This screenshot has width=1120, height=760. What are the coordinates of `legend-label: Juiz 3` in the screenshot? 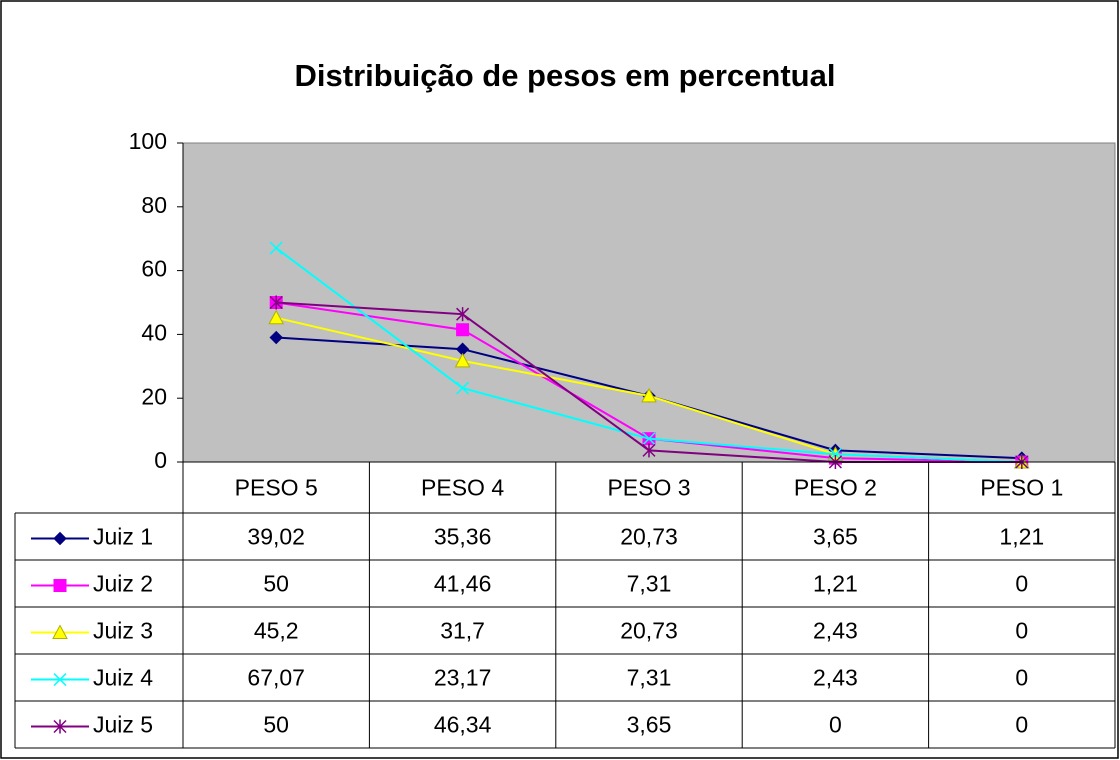 It's located at (123, 631).